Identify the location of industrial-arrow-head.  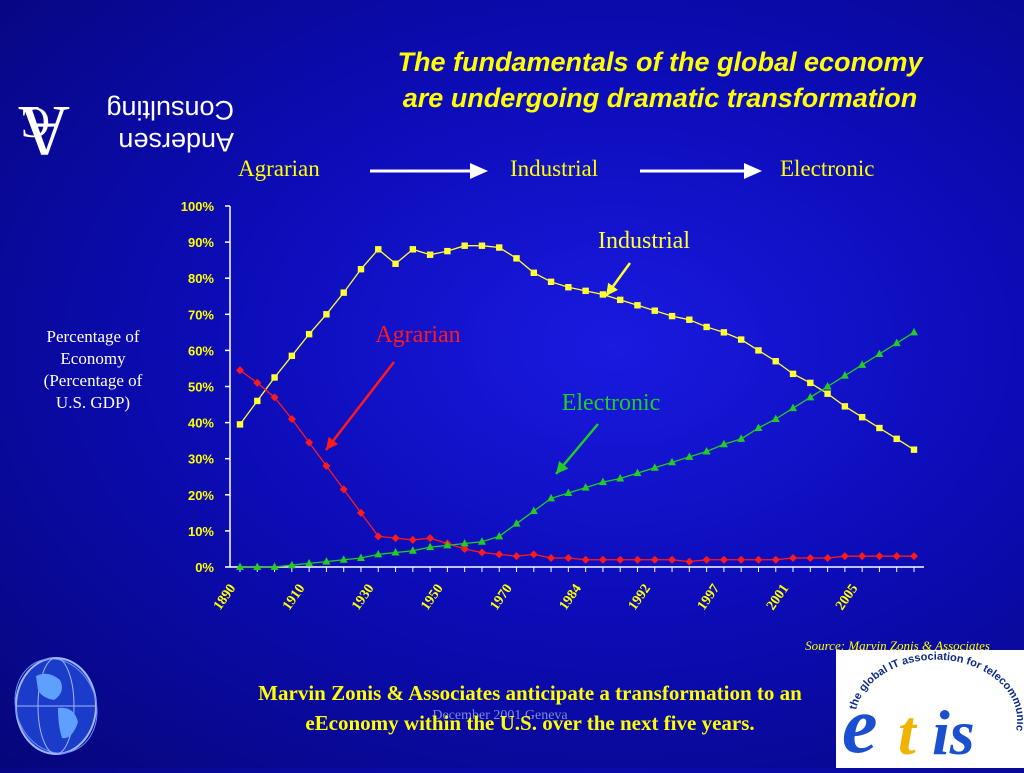
(612, 289).